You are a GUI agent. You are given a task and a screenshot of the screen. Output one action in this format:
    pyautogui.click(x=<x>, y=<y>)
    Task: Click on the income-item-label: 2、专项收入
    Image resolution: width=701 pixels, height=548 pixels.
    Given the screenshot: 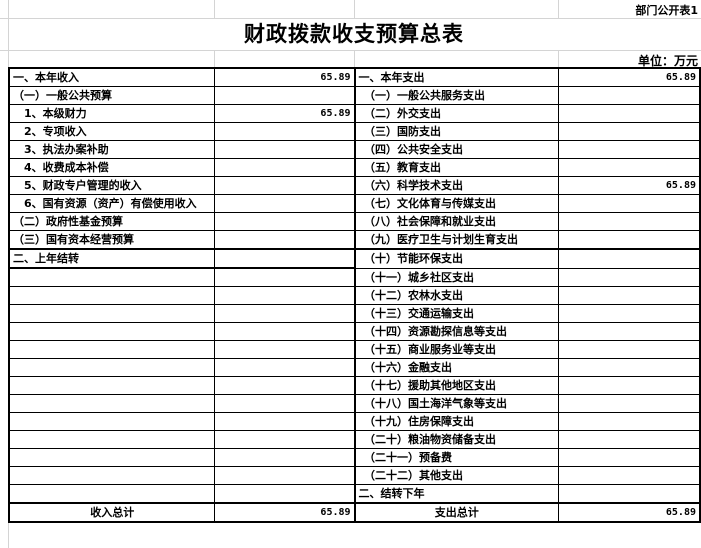 What is the action you would take?
    pyautogui.click(x=112, y=131)
    